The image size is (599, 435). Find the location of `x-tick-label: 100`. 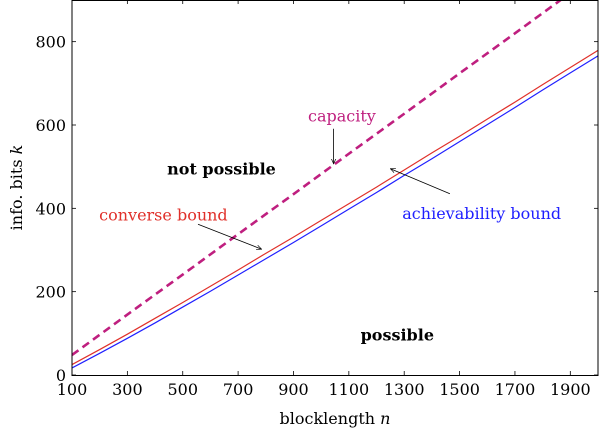

x-tick-label: 100 is located at coordinates (72, 389).